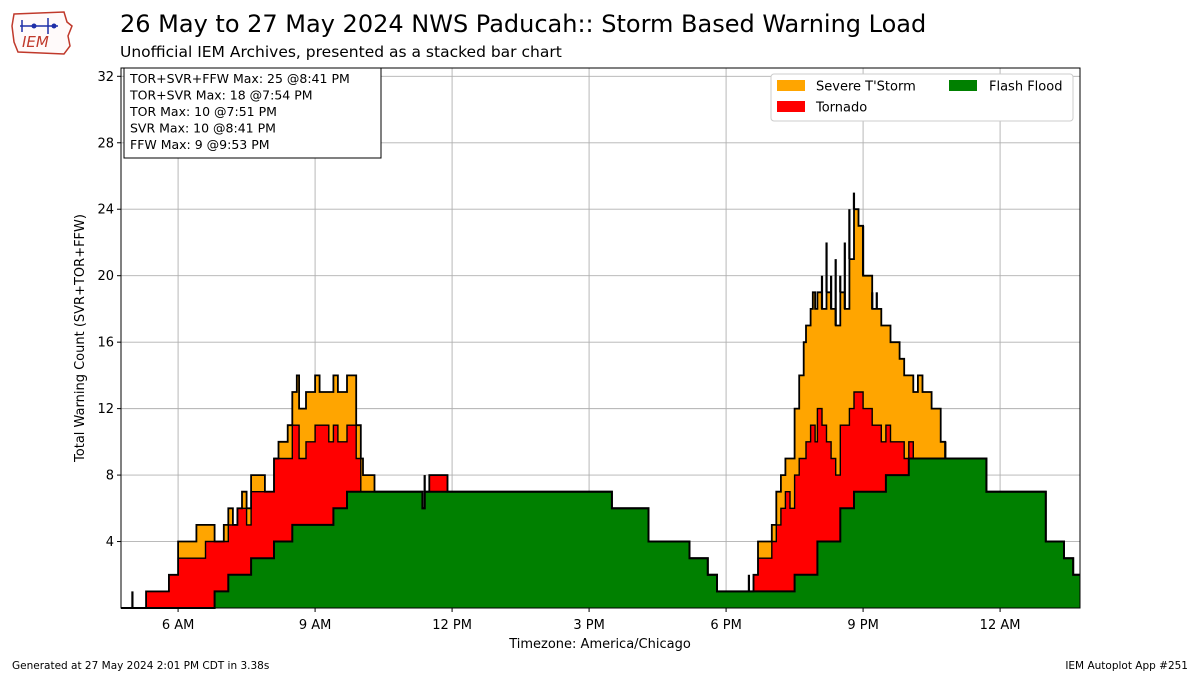  Describe the element at coordinates (599, 644) in the screenshot. I see `x-axis-label: Timezone: America/Chicago` at that location.